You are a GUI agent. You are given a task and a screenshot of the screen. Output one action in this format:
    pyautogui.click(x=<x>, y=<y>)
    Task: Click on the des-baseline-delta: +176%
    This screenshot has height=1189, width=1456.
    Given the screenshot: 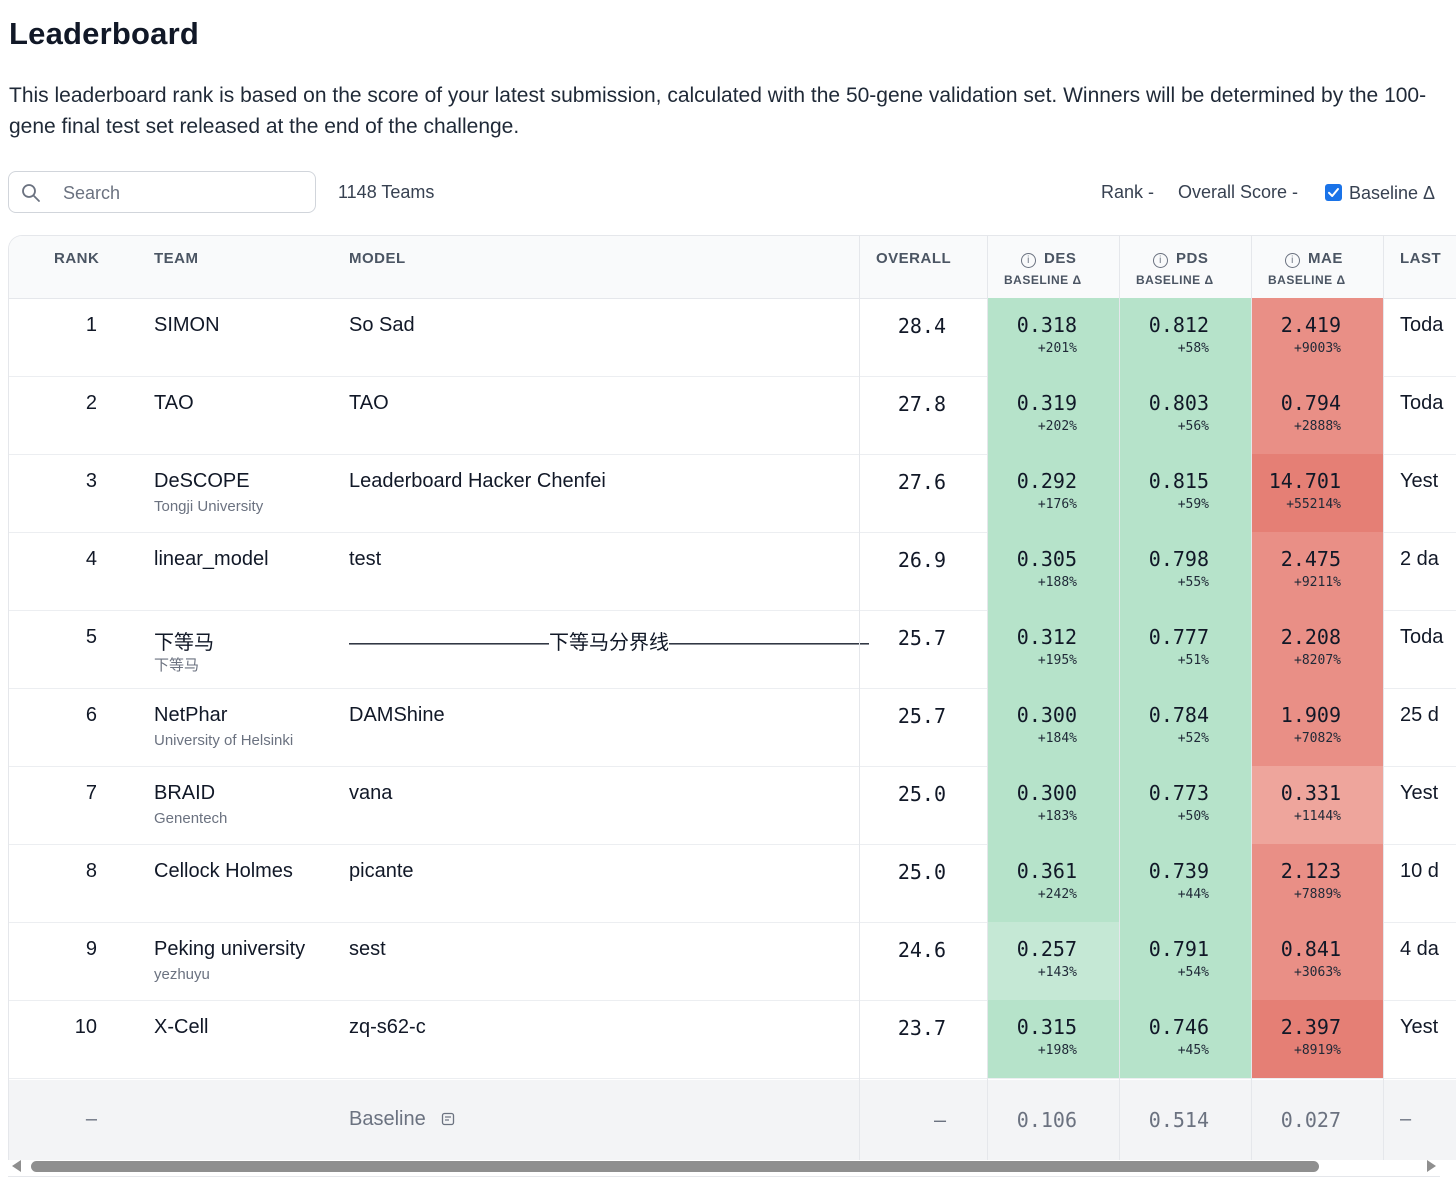 What is the action you would take?
    pyautogui.click(x=1057, y=504)
    